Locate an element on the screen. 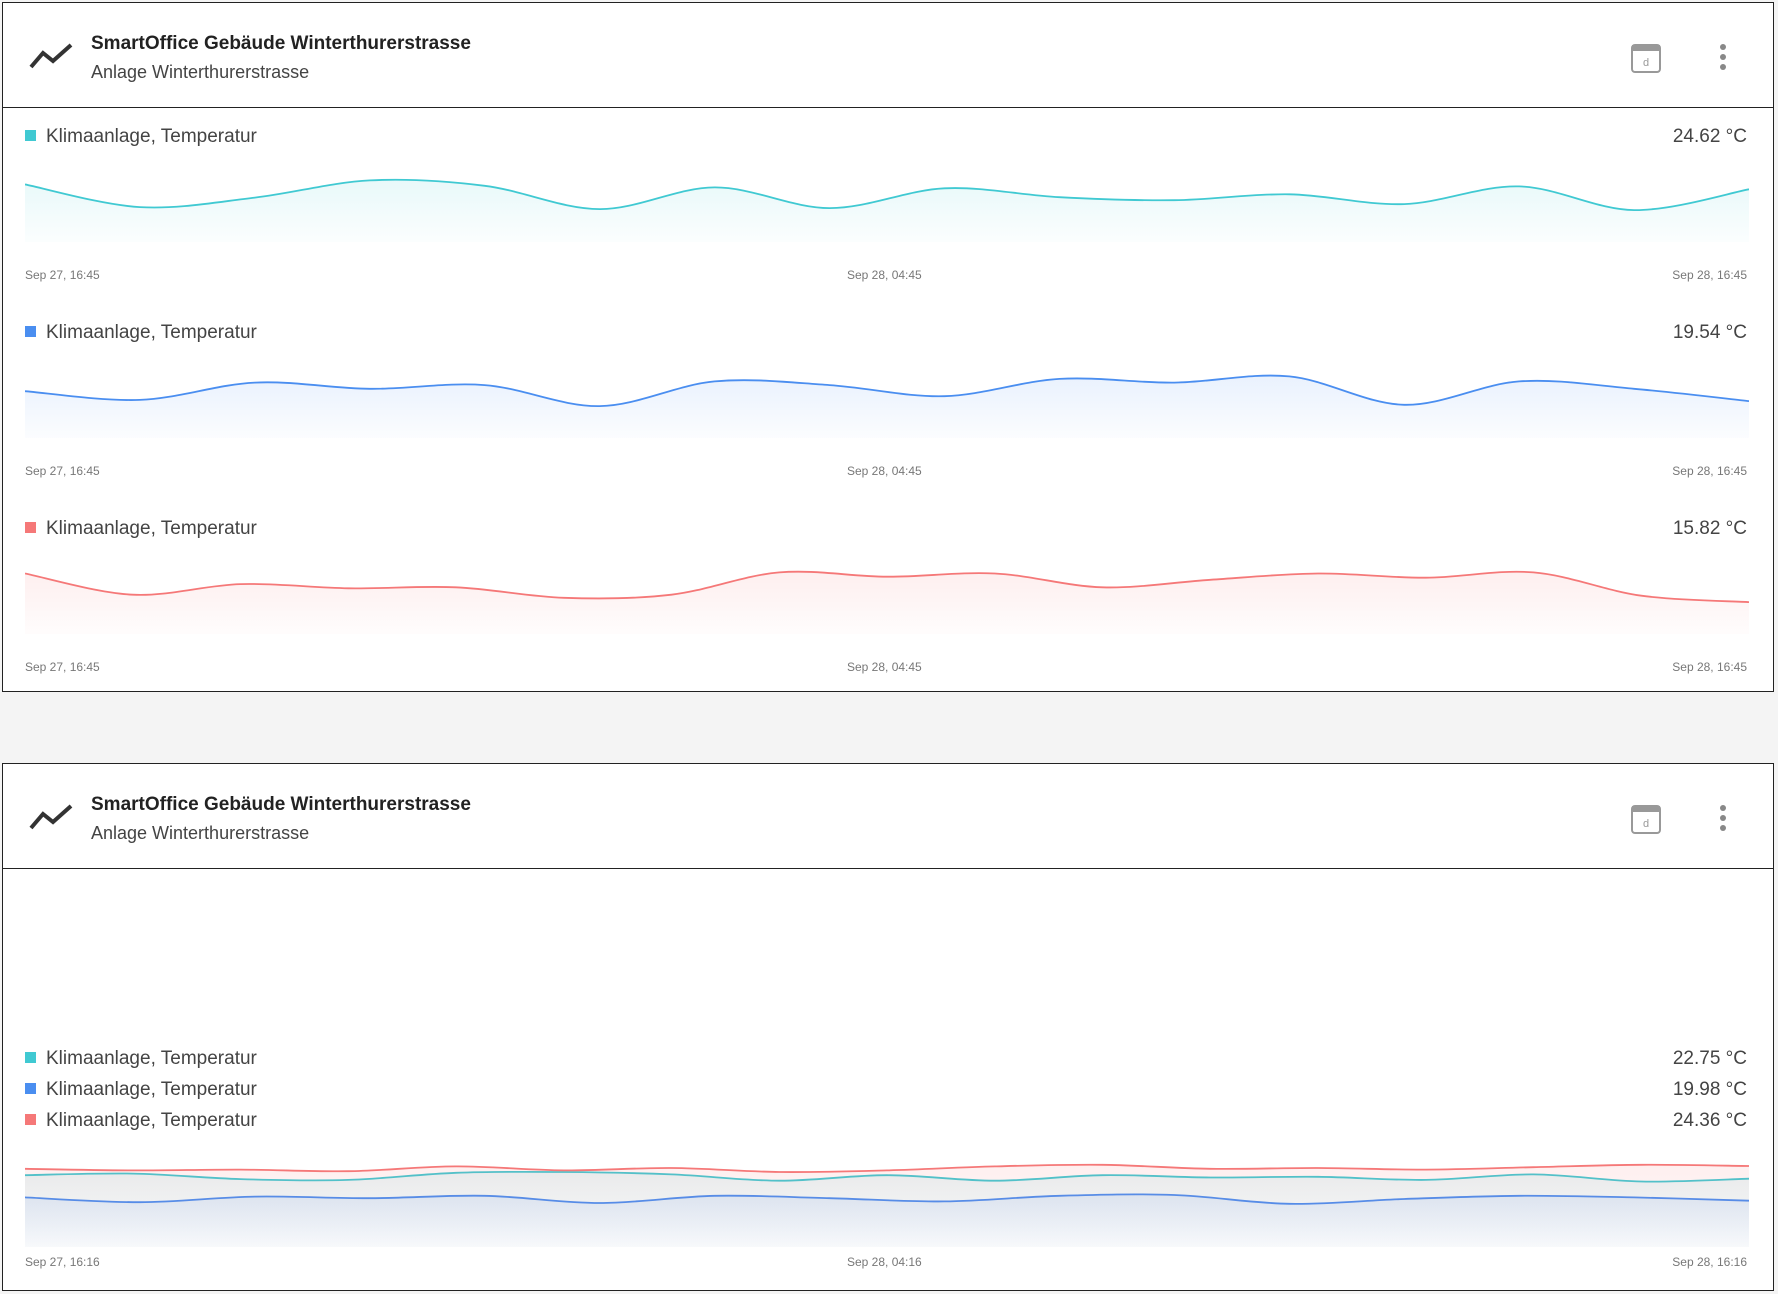 This screenshot has width=1778, height=1294. current-value: 22.75 °C is located at coordinates (1709, 1058).